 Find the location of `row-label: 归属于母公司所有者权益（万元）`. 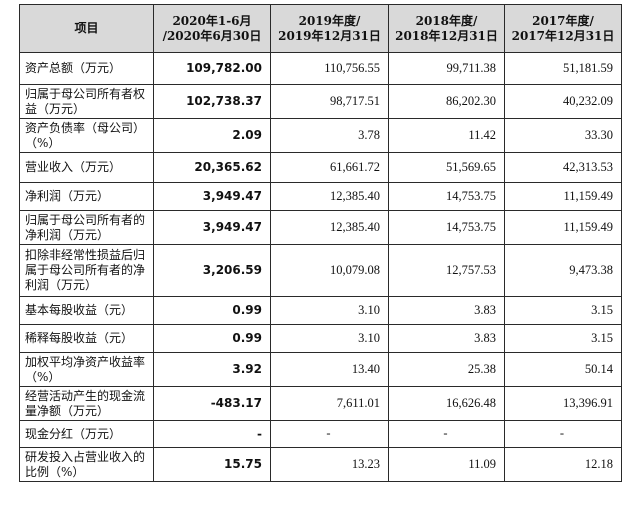

row-label: 归属于母公司所有者权益（万元） is located at coordinates (86, 101).